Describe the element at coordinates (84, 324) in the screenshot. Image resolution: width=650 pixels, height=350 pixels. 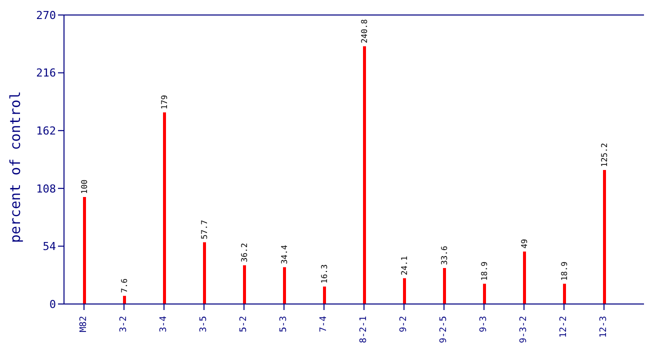
I see `x-tick-label: M82` at that location.